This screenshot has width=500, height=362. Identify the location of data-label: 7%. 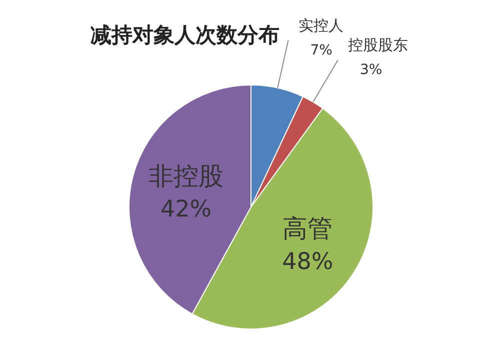
(321, 50).